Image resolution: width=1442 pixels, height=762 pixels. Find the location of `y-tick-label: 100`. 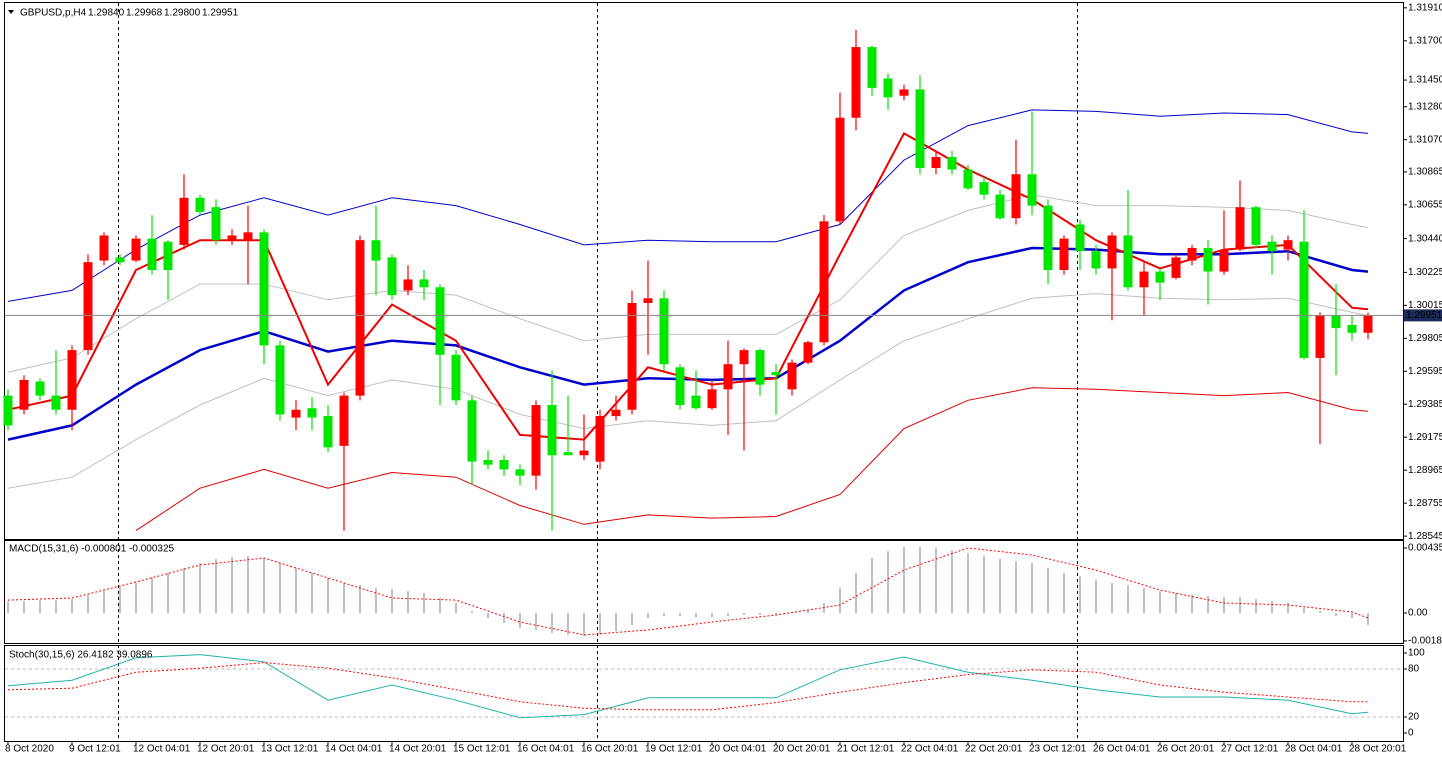

y-tick-label: 100 is located at coordinates (1416, 653).